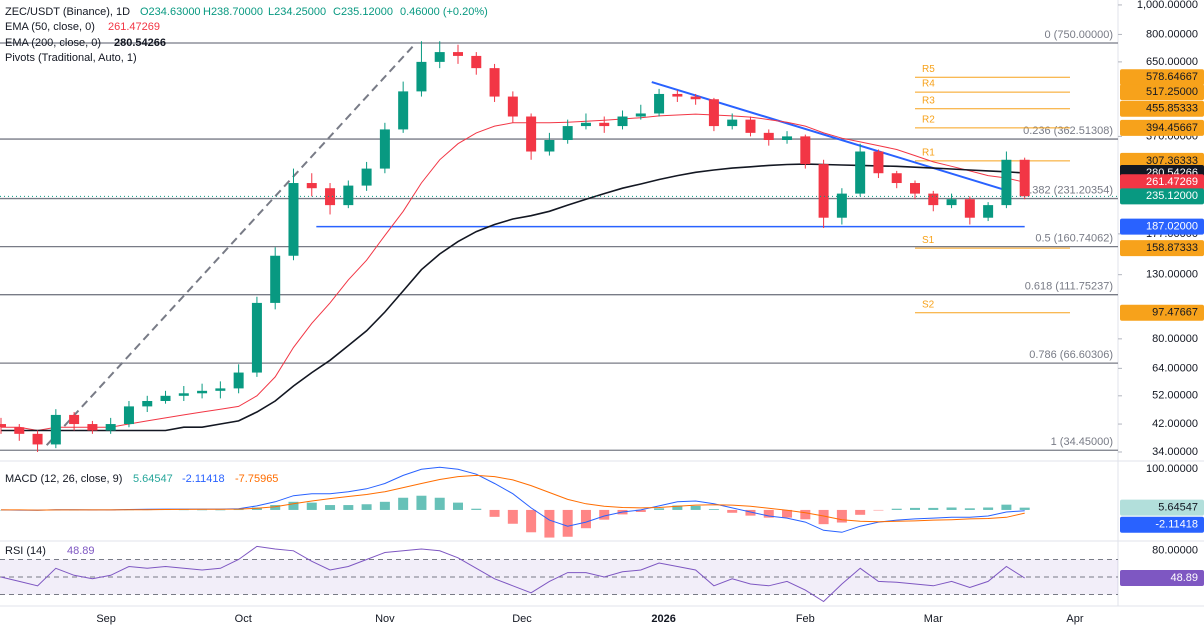 The height and width of the screenshot is (635, 1204). I want to click on x-tick-label: 2026, so click(663, 619).